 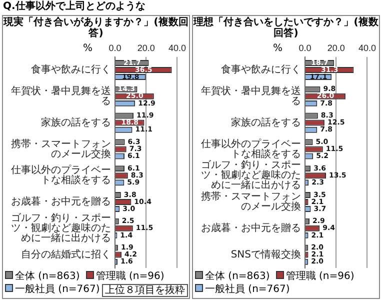 What do you see at coordinates (286, 28) in the screenshot?
I see `chart-title: 理想「付き合いをしたいですか？」(複数回答)` at bounding box center [286, 28].